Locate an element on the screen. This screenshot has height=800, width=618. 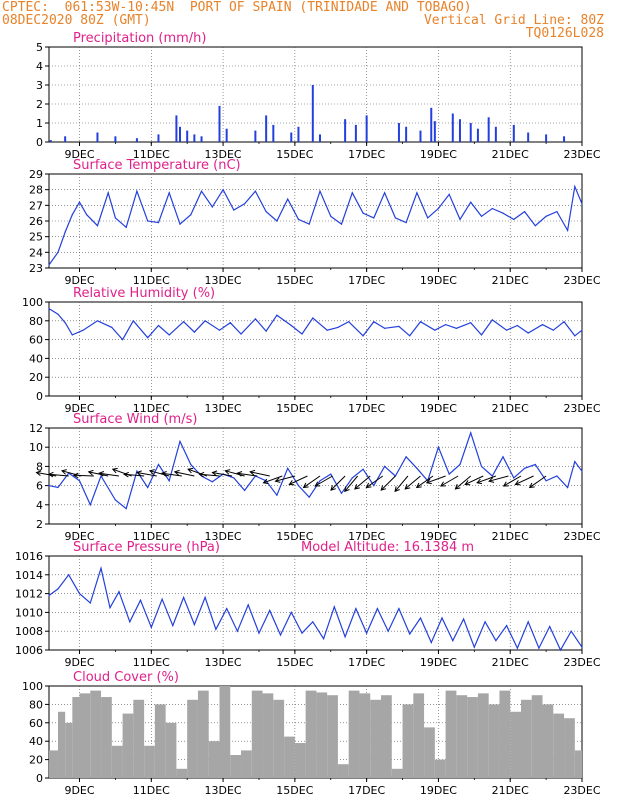
y-tick-label: 100 is located at coordinates (32, 686).